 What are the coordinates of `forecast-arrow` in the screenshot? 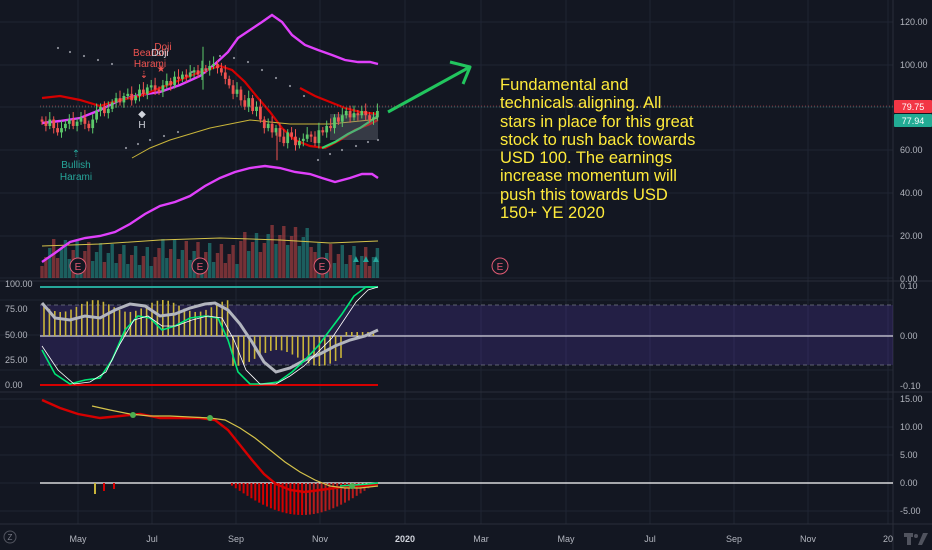 It's located at (429, 87).